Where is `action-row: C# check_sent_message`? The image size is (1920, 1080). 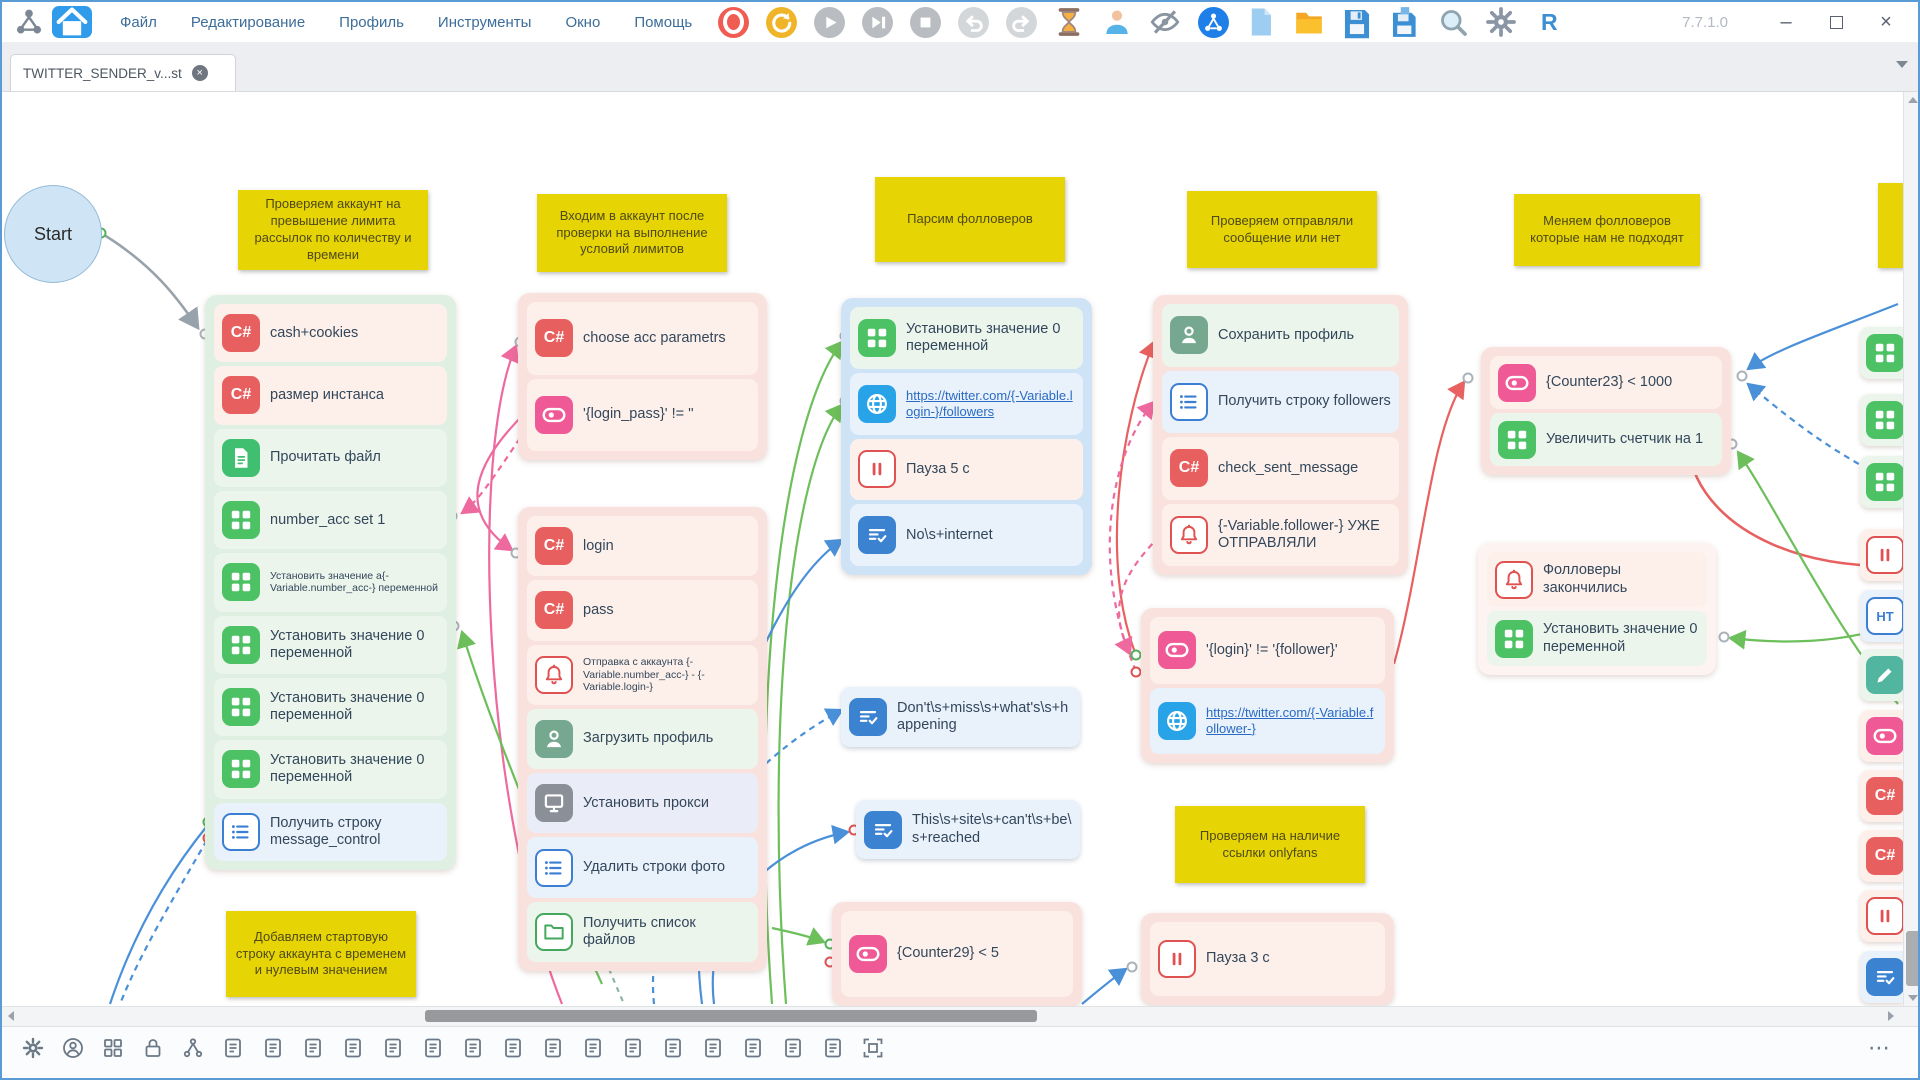
action-row: C# check_sent_message is located at coordinates (1280, 468).